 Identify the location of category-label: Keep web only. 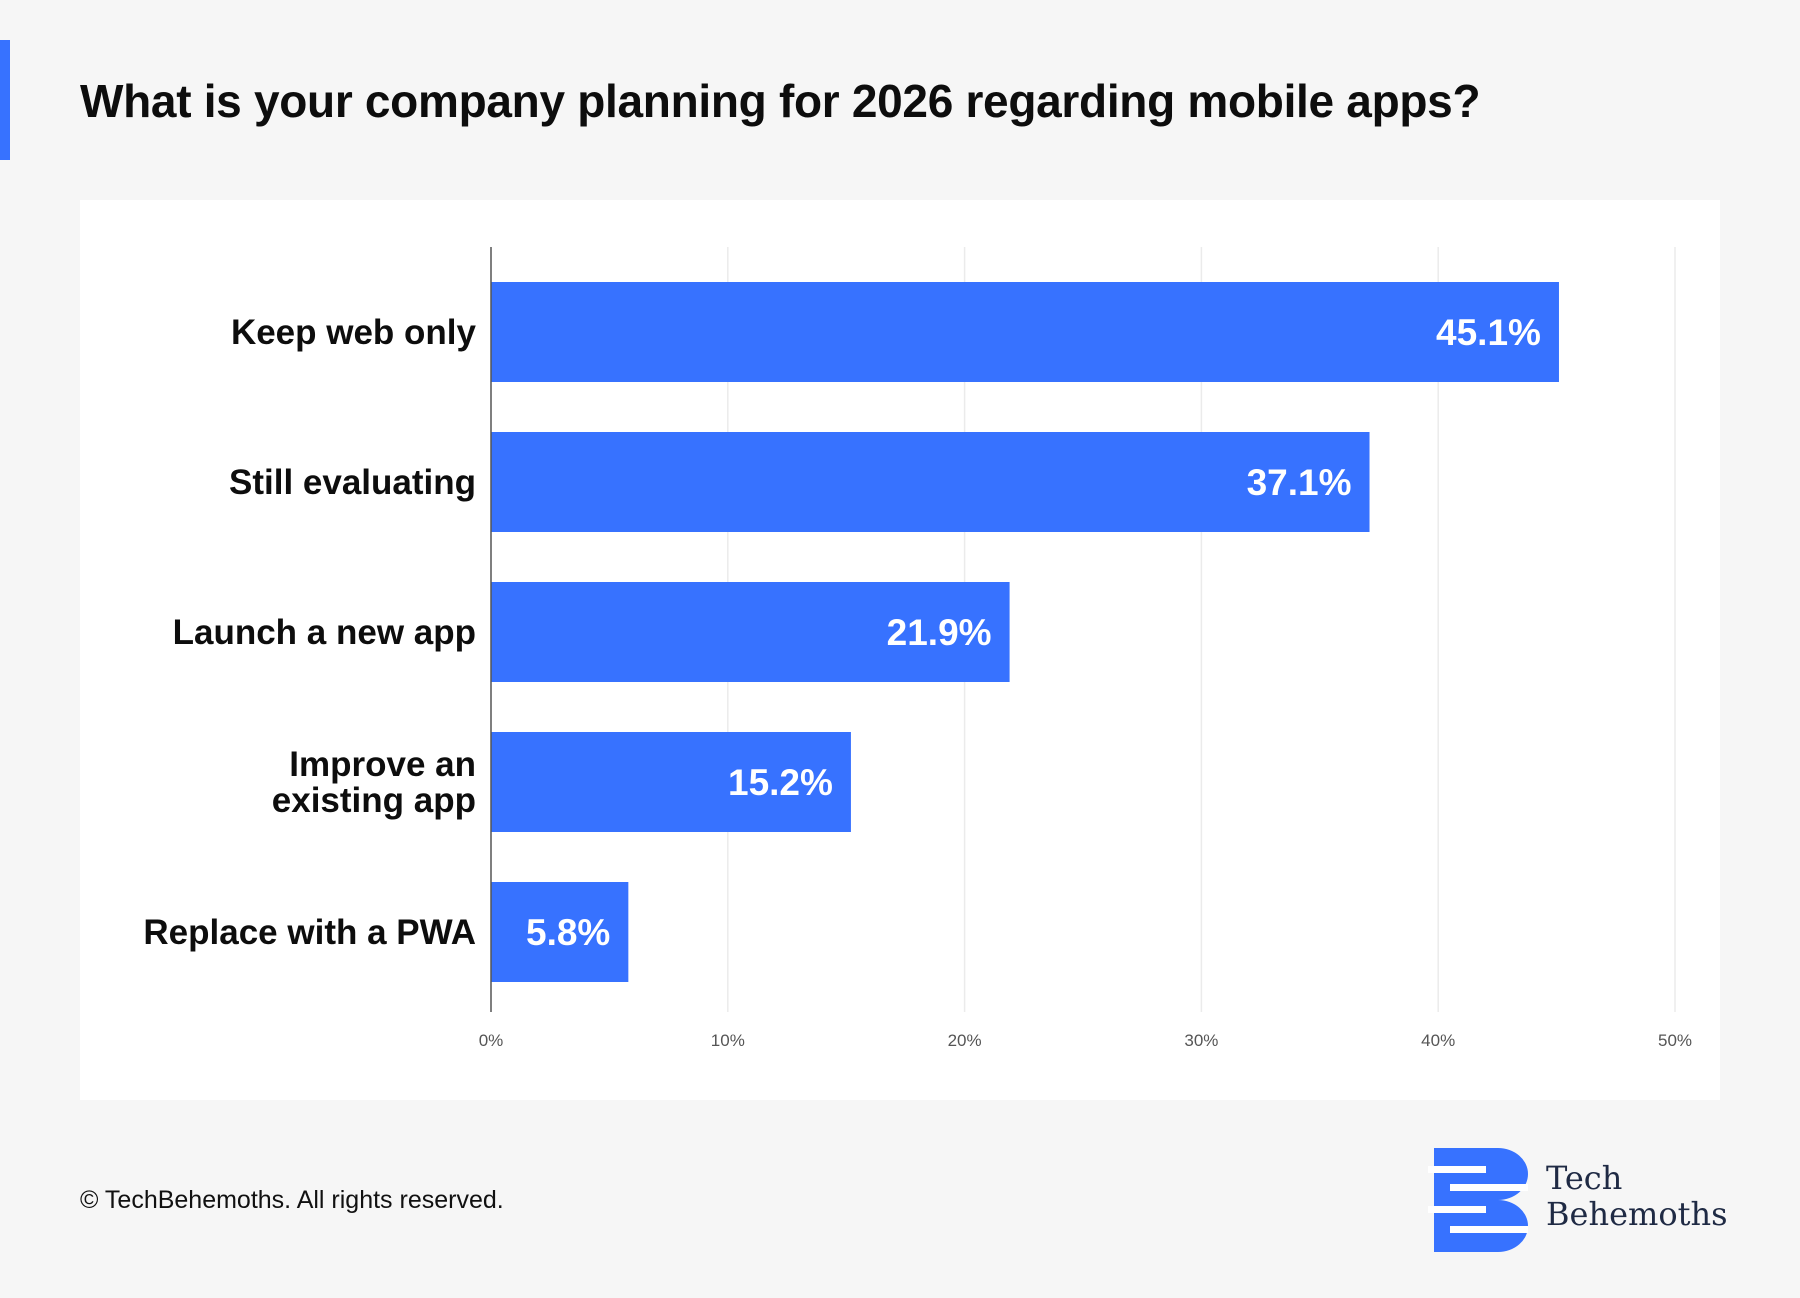
(354, 332).